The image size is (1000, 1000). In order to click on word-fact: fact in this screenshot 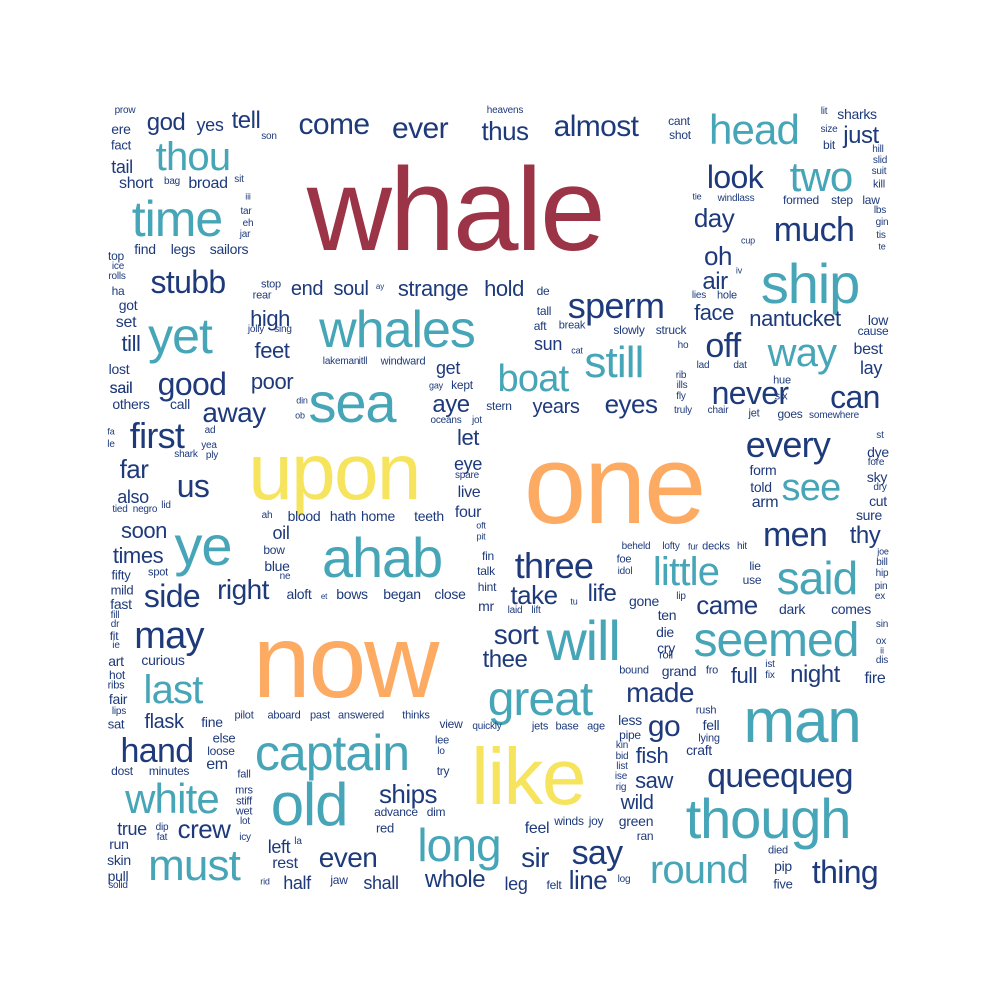, I will do `click(121, 145)`.